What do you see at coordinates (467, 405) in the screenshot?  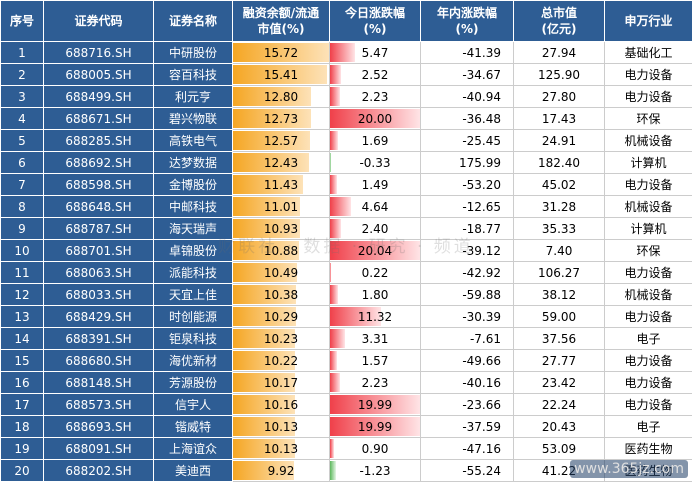 I see `ytd-change: -23.66` at bounding box center [467, 405].